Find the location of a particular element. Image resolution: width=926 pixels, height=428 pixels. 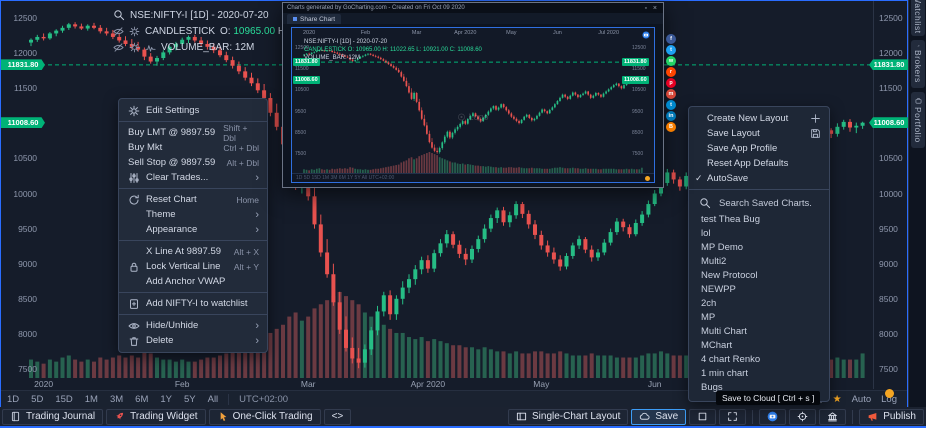

log-scale-toggle: Log is located at coordinates (889, 399).